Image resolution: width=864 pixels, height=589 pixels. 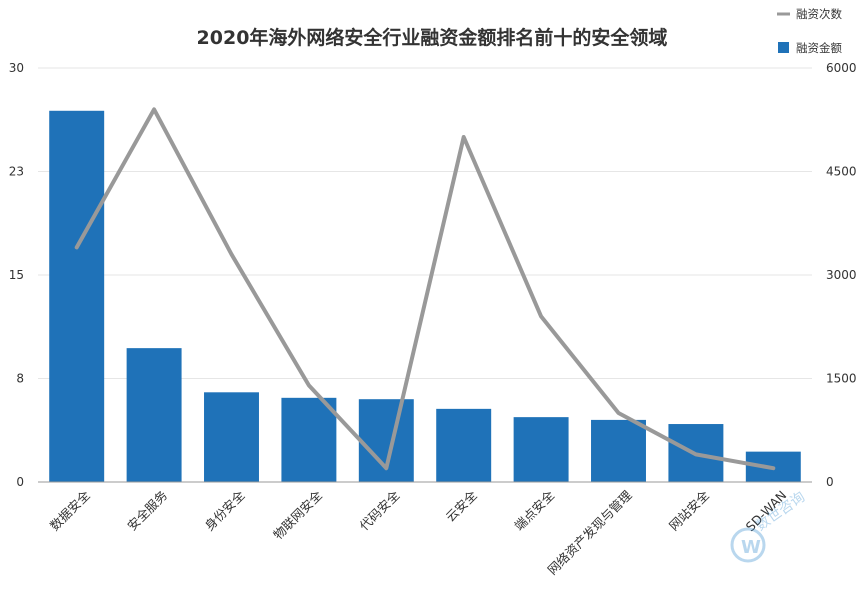 What do you see at coordinates (16, 172) in the screenshot?
I see `y-left-tick-label: 23` at bounding box center [16, 172].